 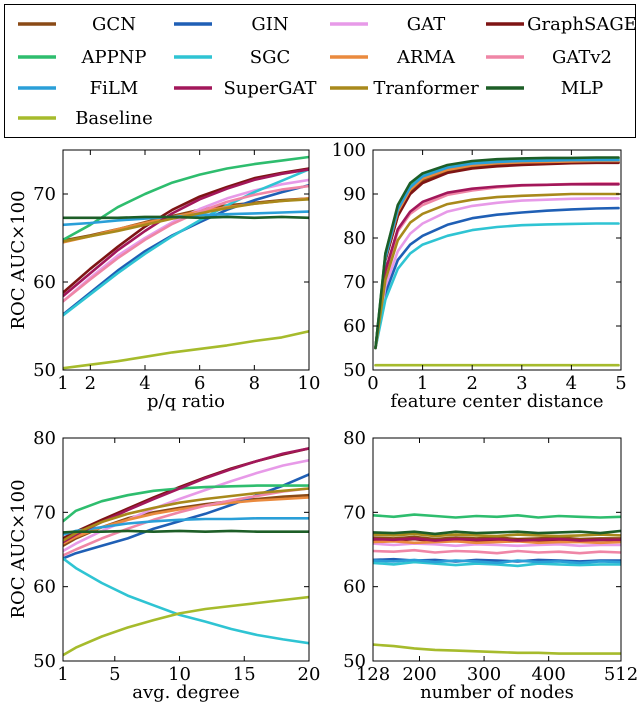 I want to click on x-axis-label: number of nodes, so click(x=497, y=692).